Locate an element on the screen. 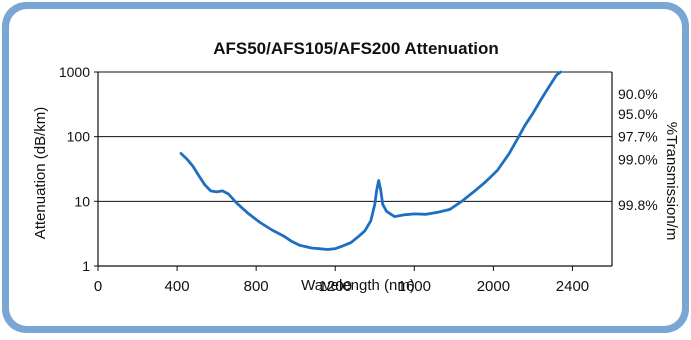 The width and height of the screenshot is (691, 340). right-axis-label: 95.0% is located at coordinates (638, 114).